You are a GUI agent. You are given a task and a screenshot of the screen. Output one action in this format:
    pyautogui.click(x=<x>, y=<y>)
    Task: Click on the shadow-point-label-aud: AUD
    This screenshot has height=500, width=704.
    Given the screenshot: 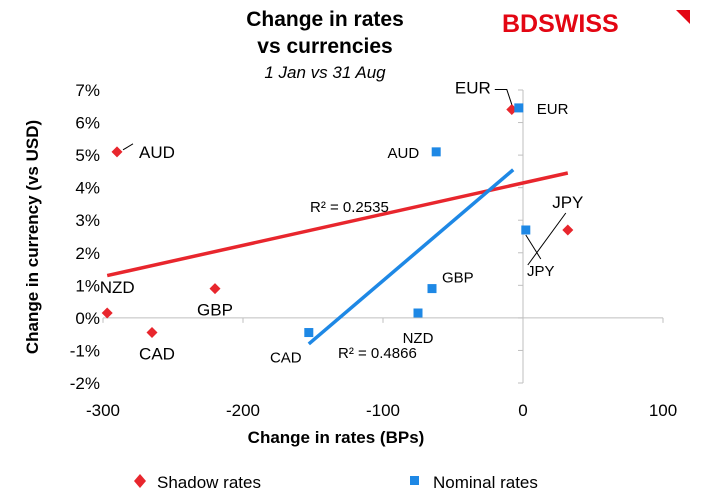 What is the action you would take?
    pyautogui.click(x=157, y=152)
    